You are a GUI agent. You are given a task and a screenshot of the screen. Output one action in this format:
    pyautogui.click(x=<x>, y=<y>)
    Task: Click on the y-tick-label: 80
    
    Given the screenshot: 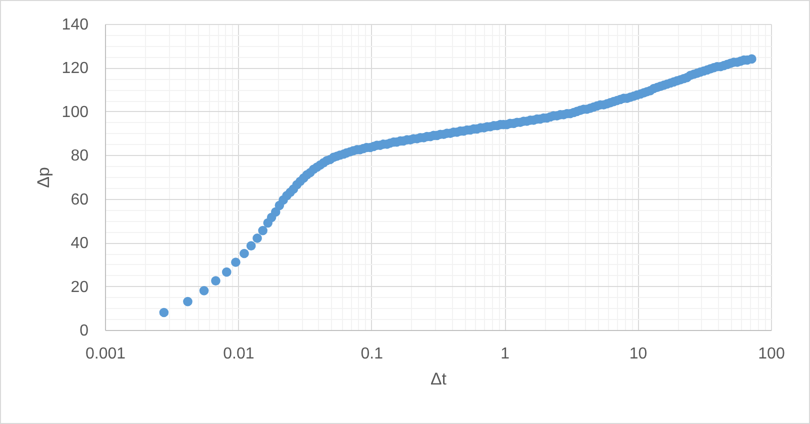 What is the action you would take?
    pyautogui.click(x=79, y=156)
    